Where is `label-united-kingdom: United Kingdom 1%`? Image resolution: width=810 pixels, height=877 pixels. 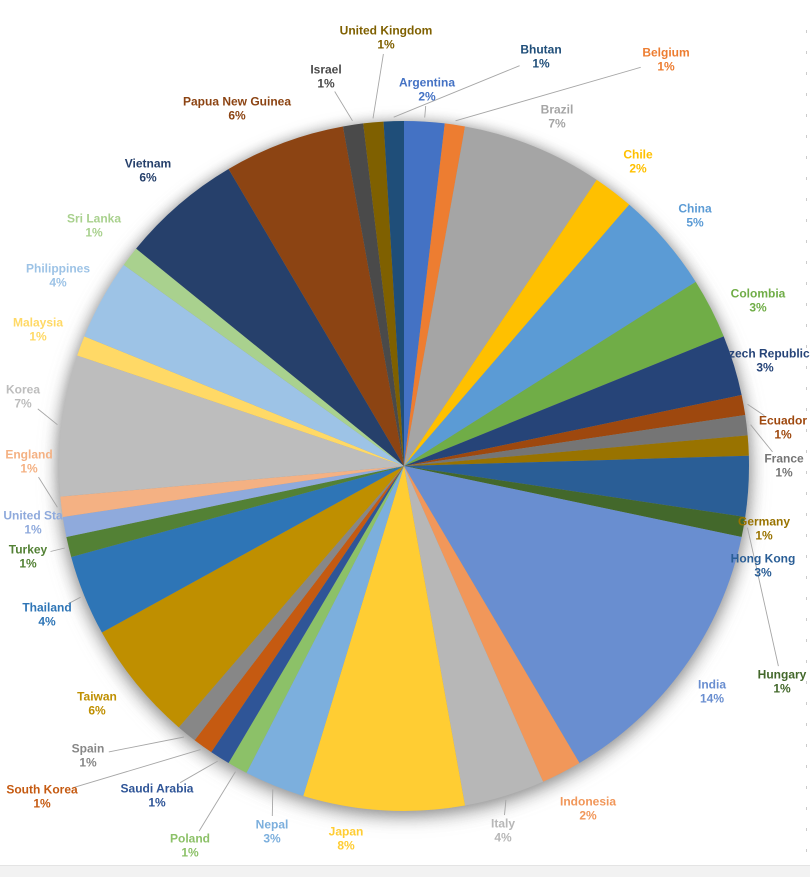 label-united-kingdom: United Kingdom 1% is located at coordinates (386, 38).